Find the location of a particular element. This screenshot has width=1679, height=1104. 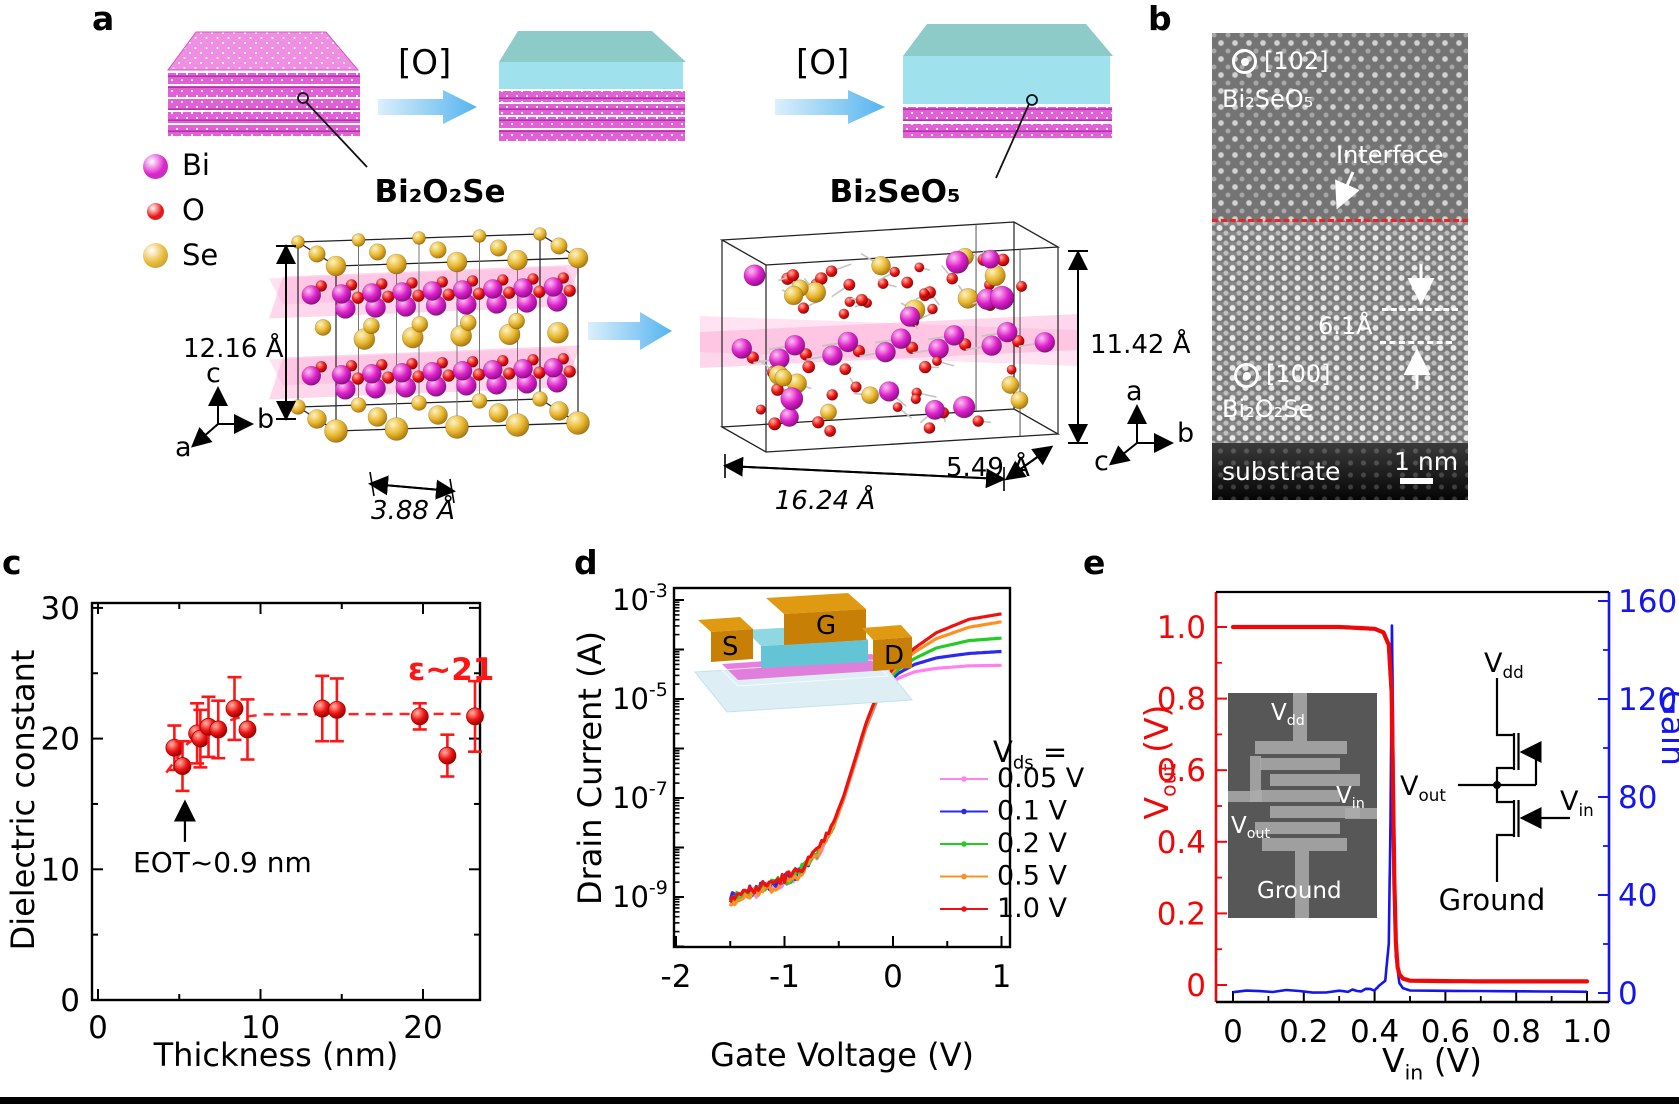

svg-text: G is located at coordinates (826, 626).